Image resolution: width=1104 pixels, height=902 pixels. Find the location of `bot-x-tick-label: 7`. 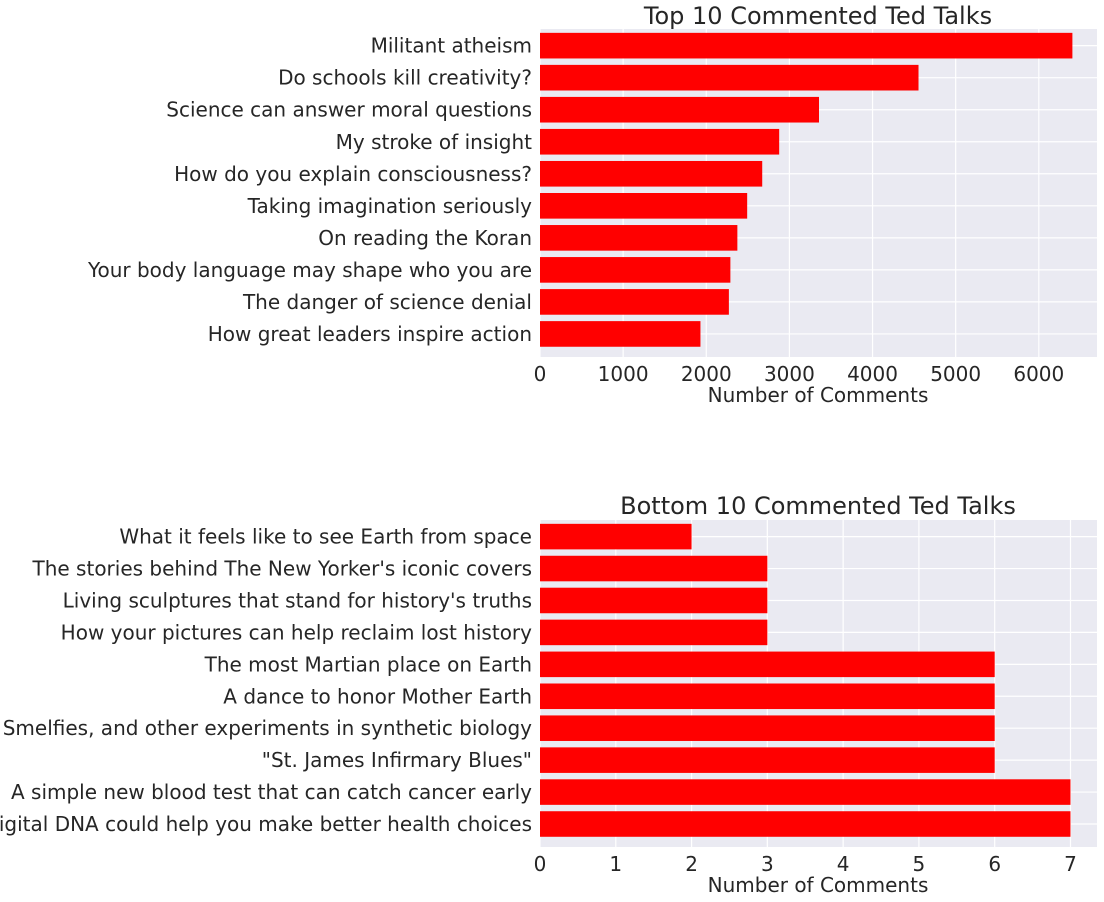

bot-x-tick-label: 7 is located at coordinates (1070, 864).